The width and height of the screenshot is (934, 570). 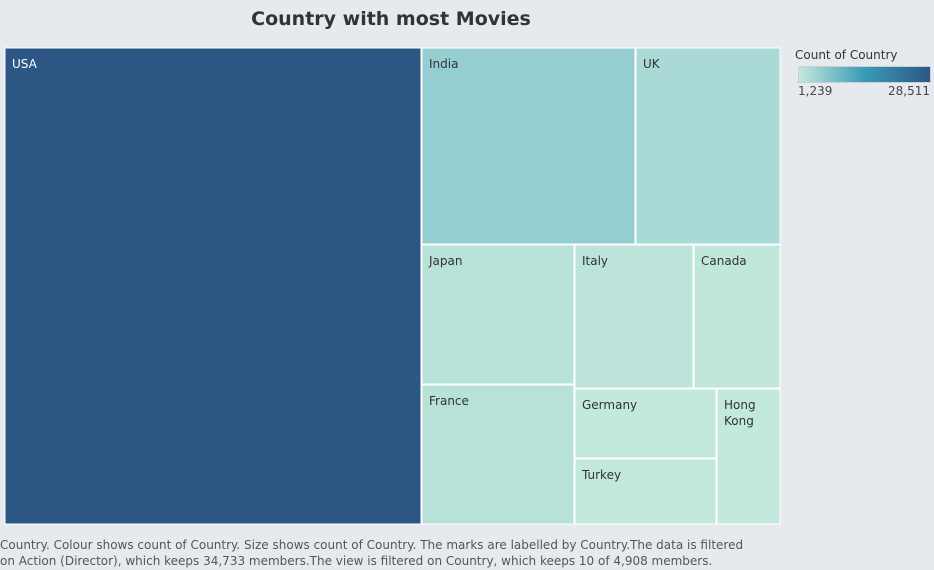 What do you see at coordinates (645, 423) in the screenshot?
I see `treemap-tile-germany` at bounding box center [645, 423].